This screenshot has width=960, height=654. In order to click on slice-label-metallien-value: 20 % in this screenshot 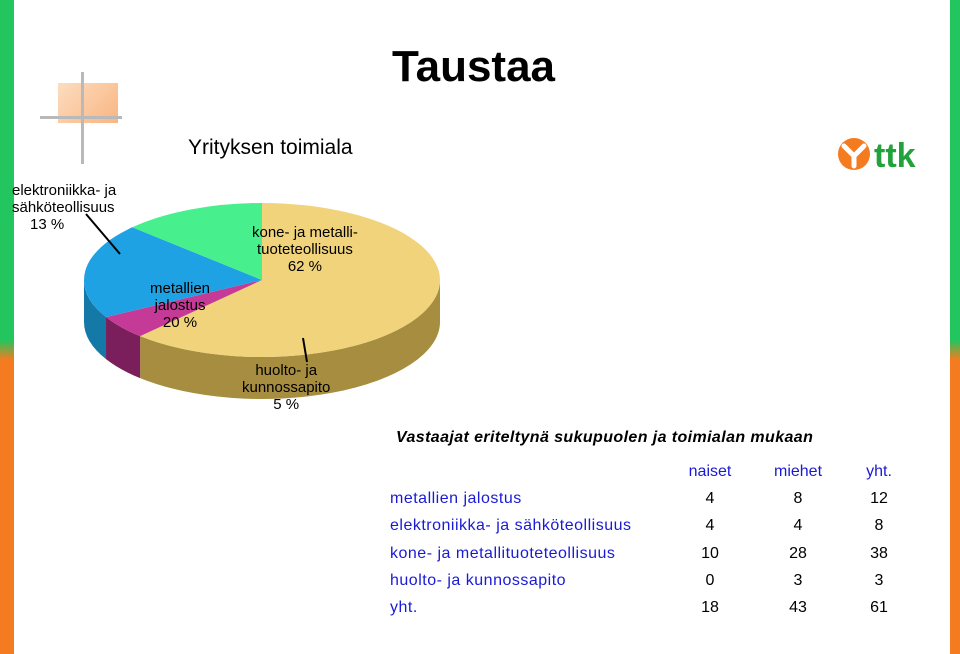, I will do `click(180, 322)`.